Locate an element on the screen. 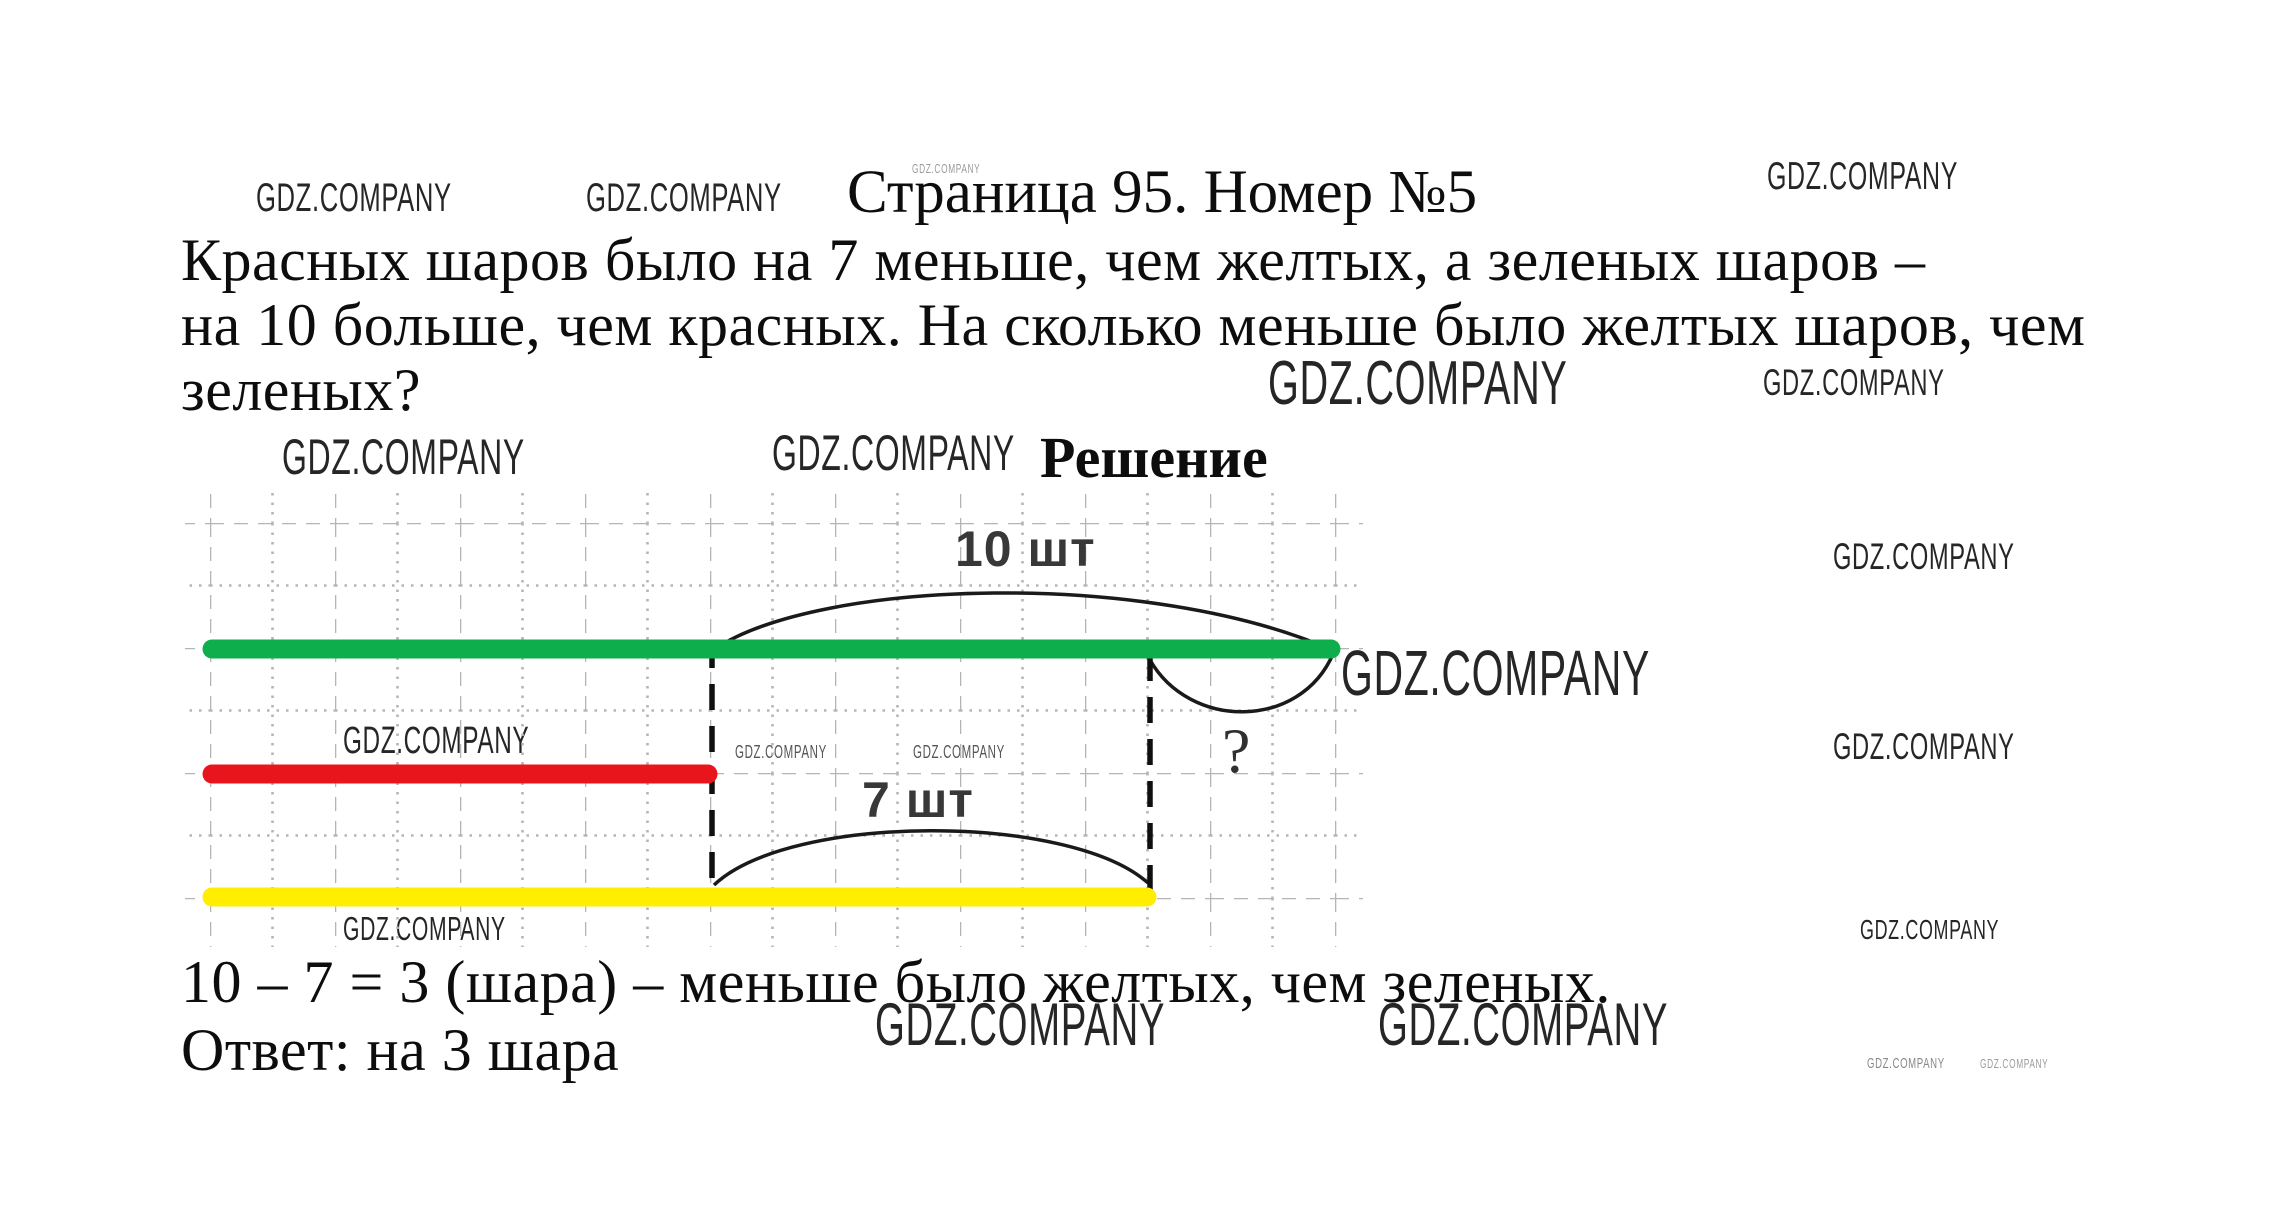  ten-count-label: 10 шт is located at coordinates (1025, 549).